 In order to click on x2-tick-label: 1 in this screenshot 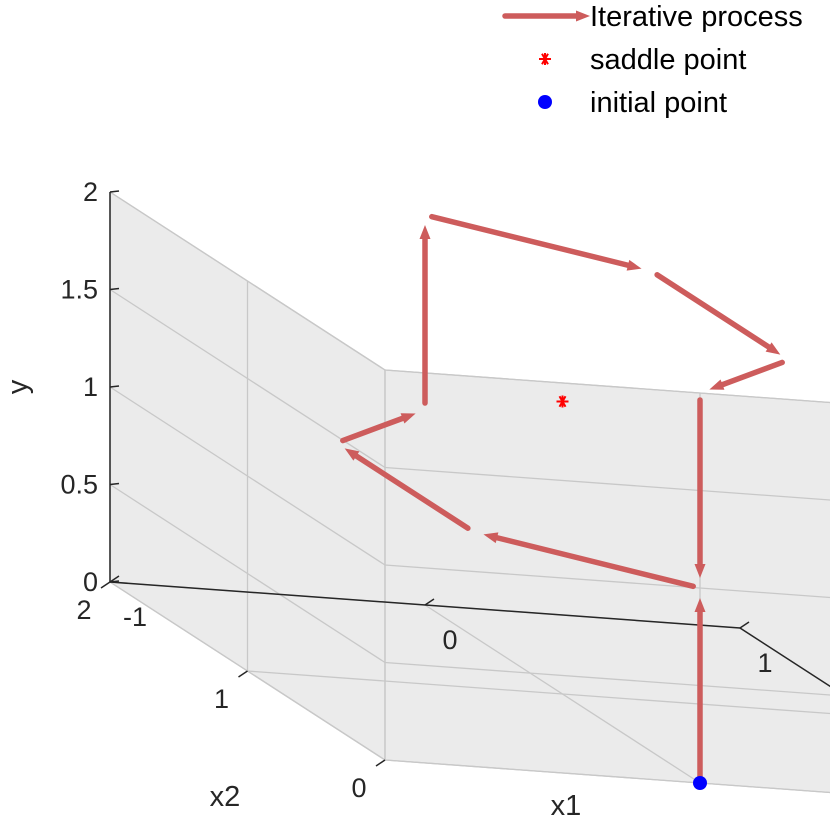, I will do `click(221, 699)`.